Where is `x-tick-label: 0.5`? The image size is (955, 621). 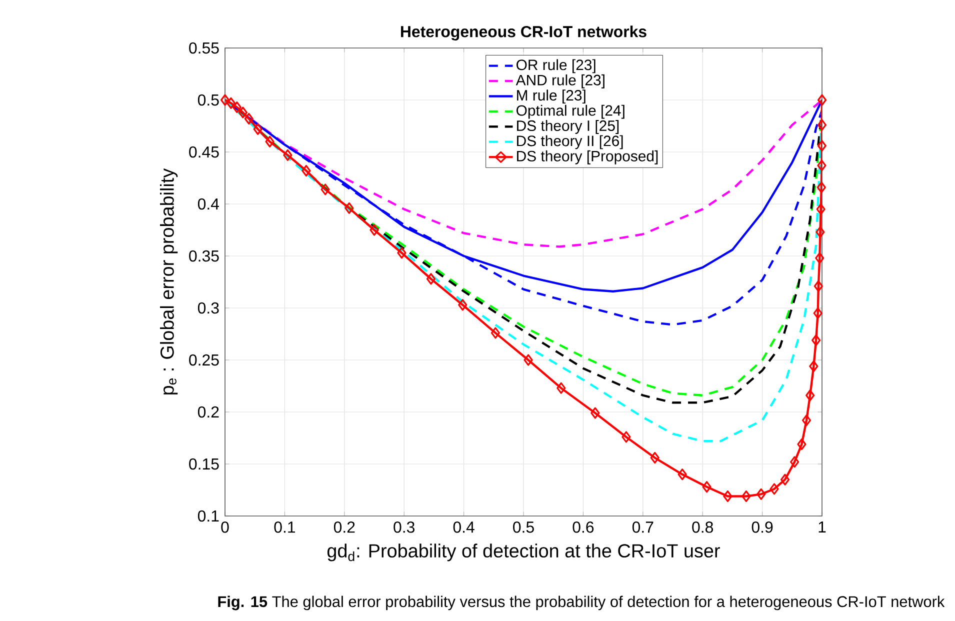 x-tick-label: 0.5 is located at coordinates (523, 527).